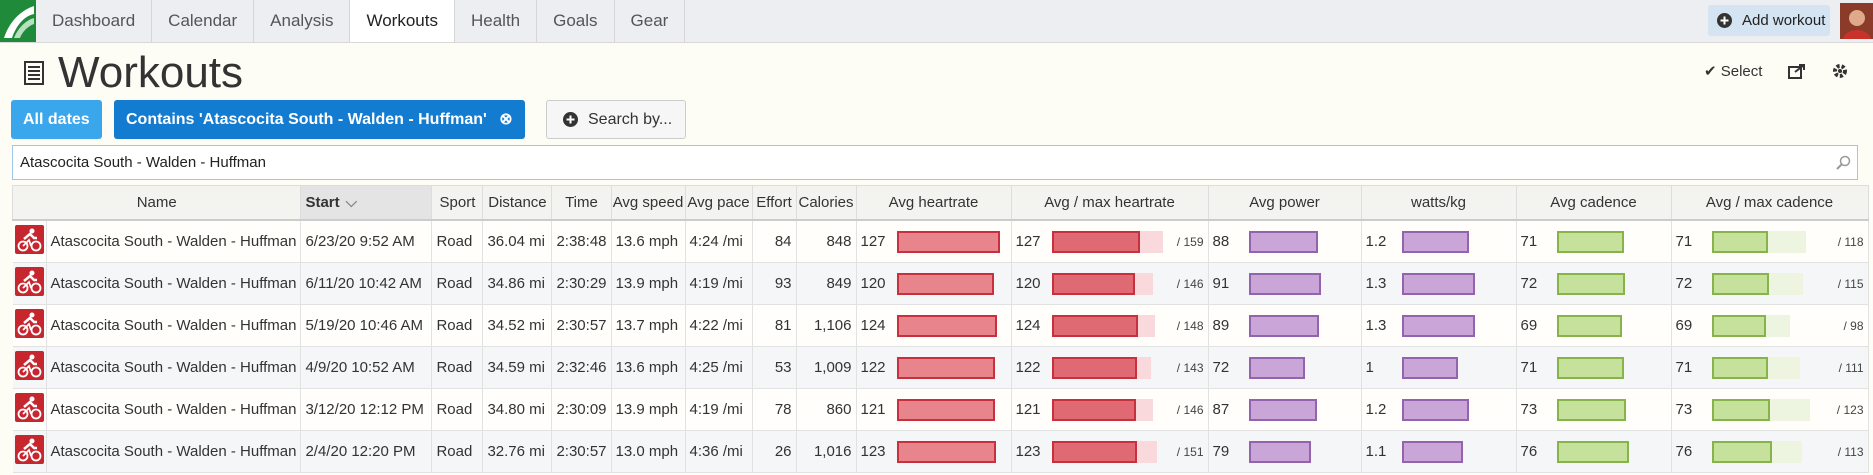 This screenshot has width=1873, height=475. What do you see at coordinates (506, 119) in the screenshot?
I see `remove-icon: ⊗` at bounding box center [506, 119].